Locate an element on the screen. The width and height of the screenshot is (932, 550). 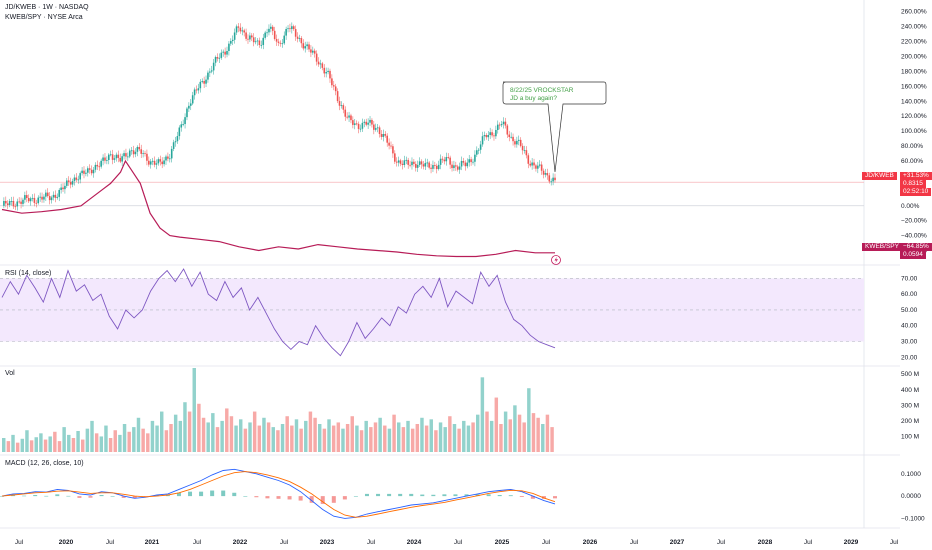
price-axis-tick: 200.00% is located at coordinates (914, 57).